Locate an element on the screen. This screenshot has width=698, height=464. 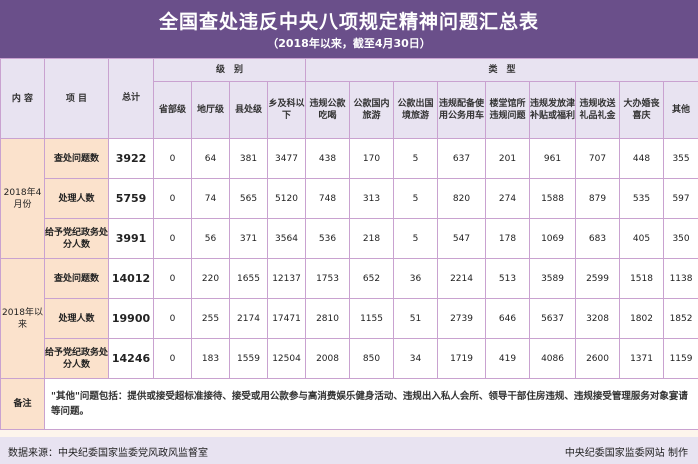
table-cell: 3564 is located at coordinates (286, 238).